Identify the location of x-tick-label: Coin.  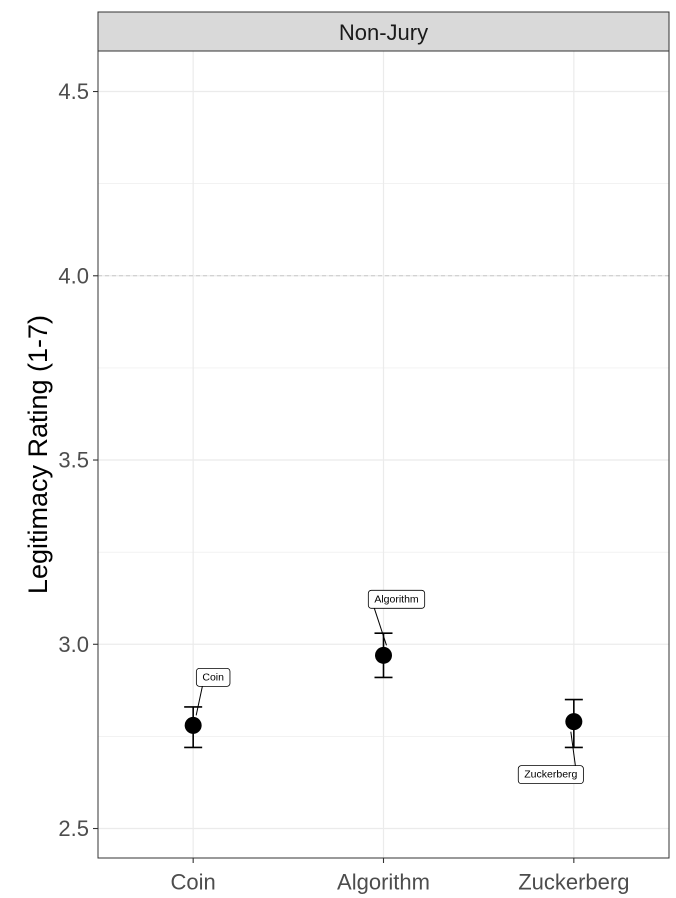
(193, 882).